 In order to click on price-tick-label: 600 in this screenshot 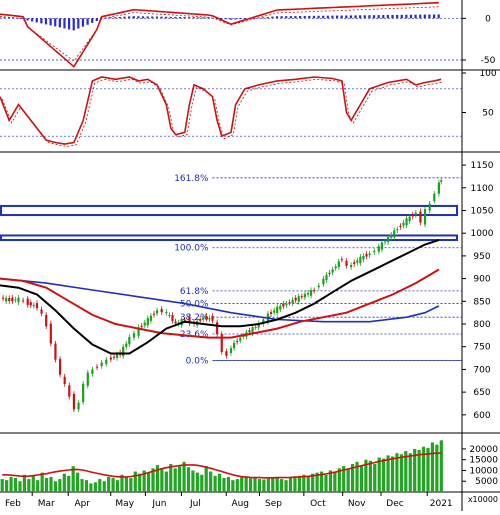, I will do `click(481, 416)`.